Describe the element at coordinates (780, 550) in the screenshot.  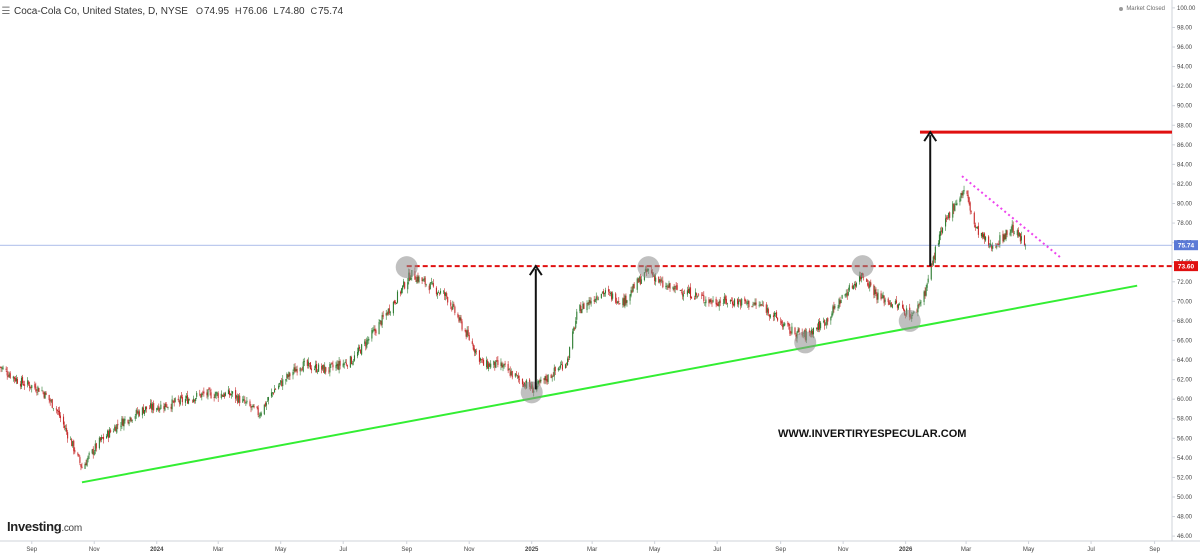
I see `x-tick-label: Sep` at that location.